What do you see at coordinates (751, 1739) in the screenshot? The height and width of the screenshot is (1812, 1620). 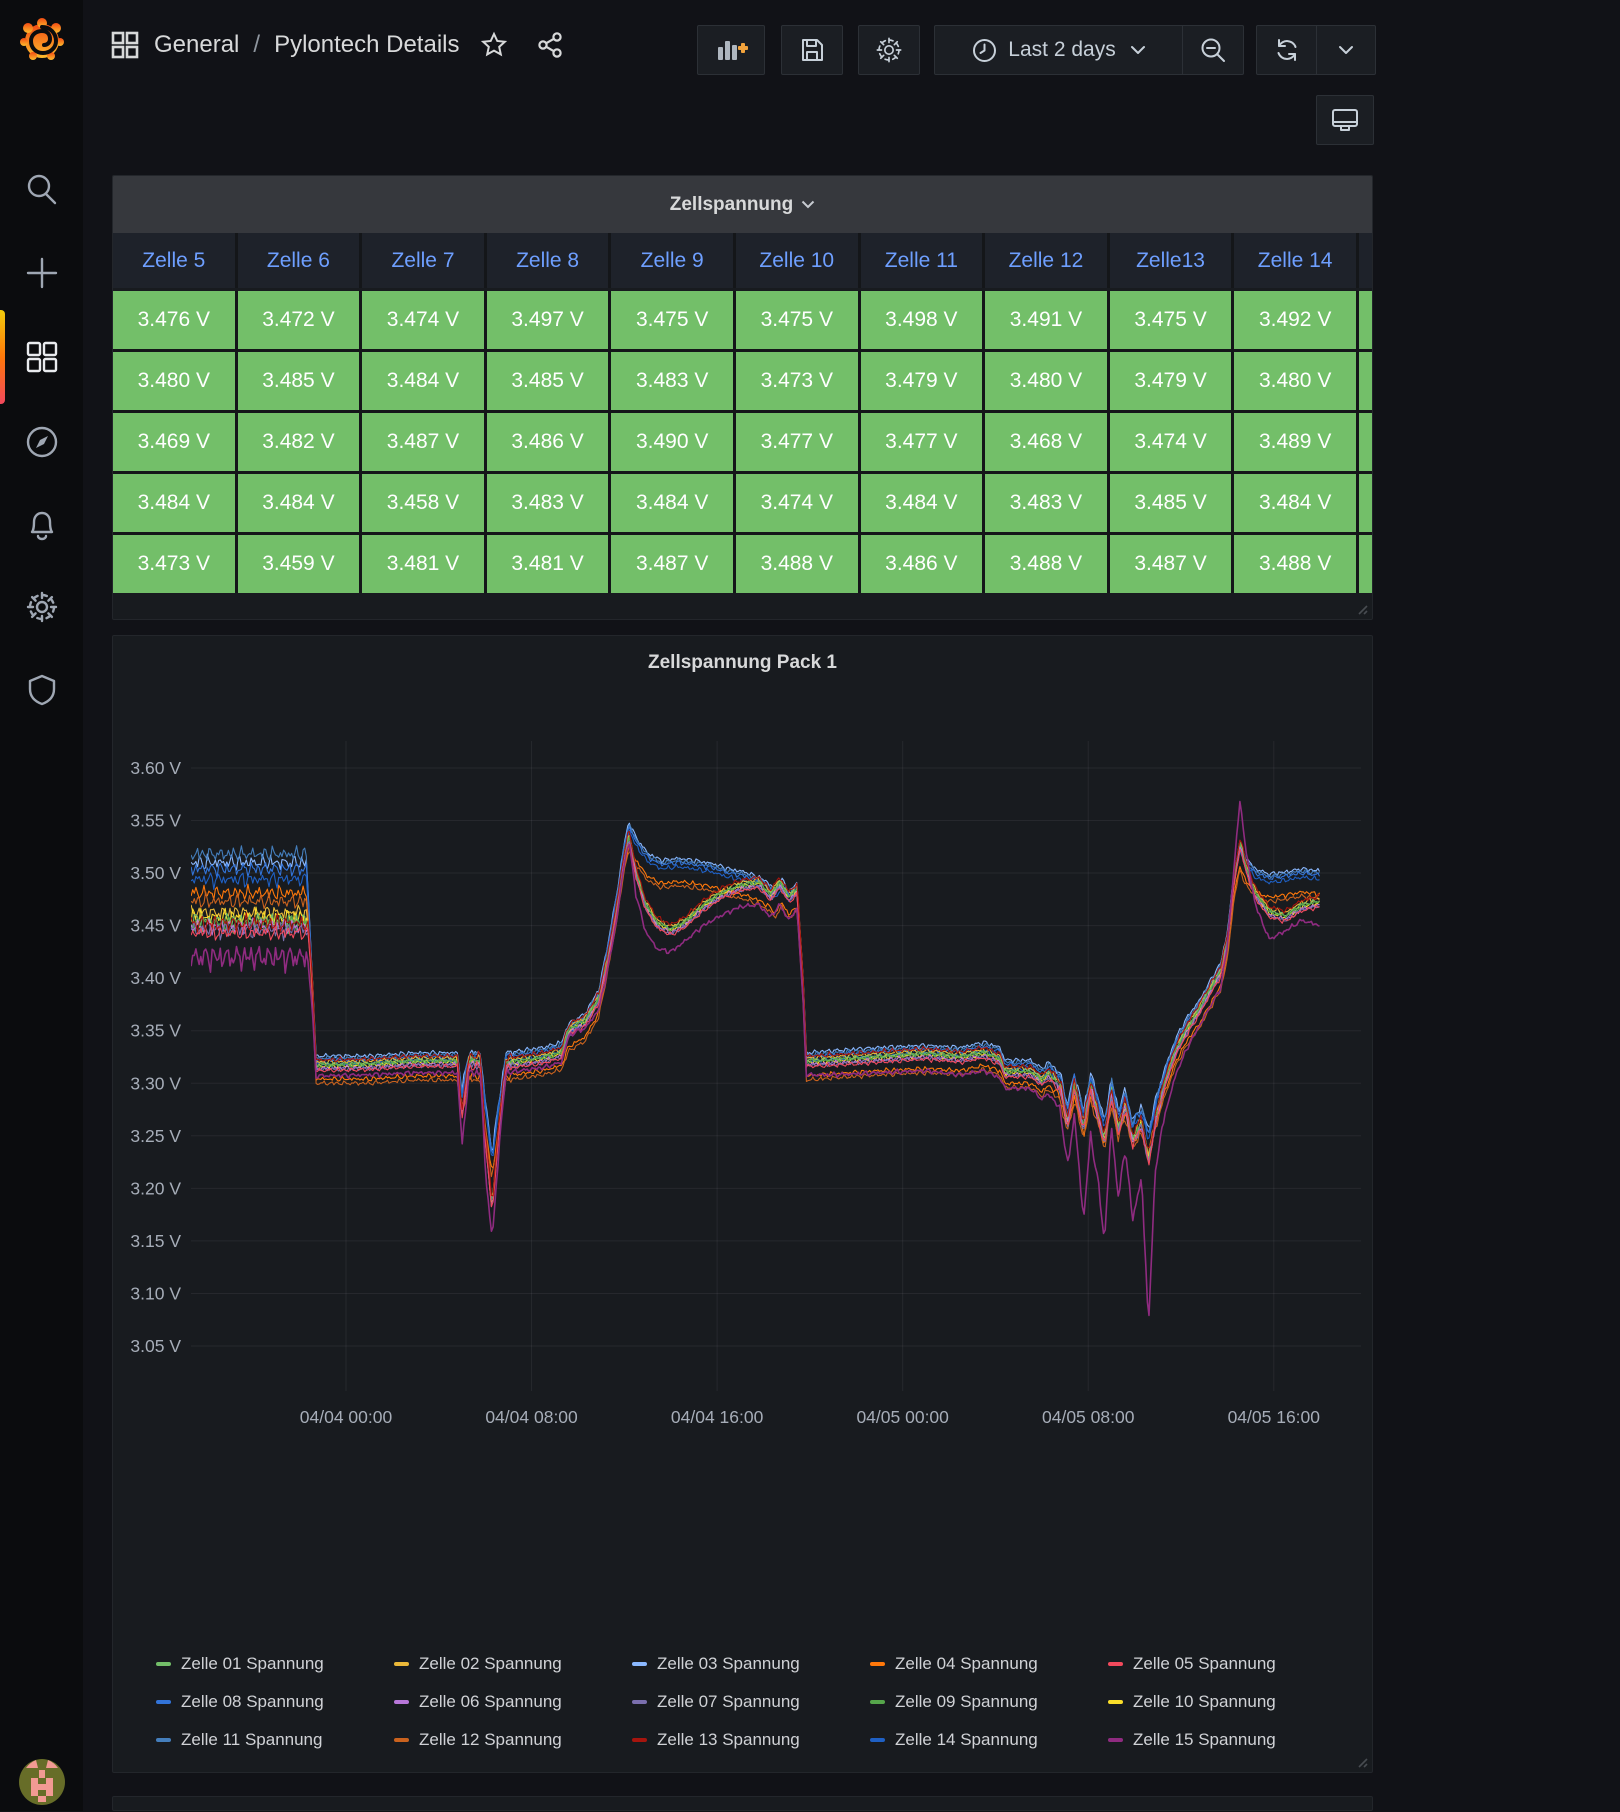 I see `legend-item: Zelle 13 Spannung` at bounding box center [751, 1739].